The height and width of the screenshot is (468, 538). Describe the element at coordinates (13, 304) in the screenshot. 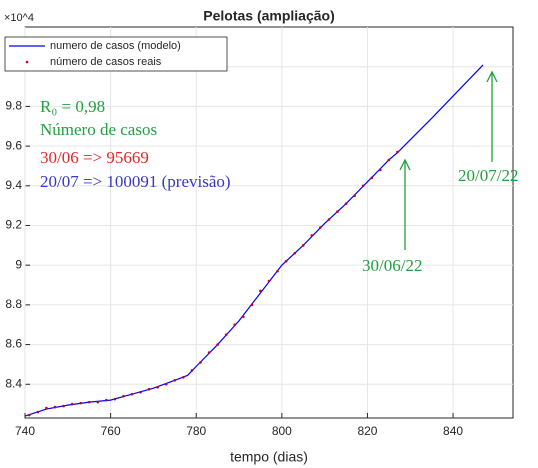

I see `y-tick-label: 8.8` at that location.